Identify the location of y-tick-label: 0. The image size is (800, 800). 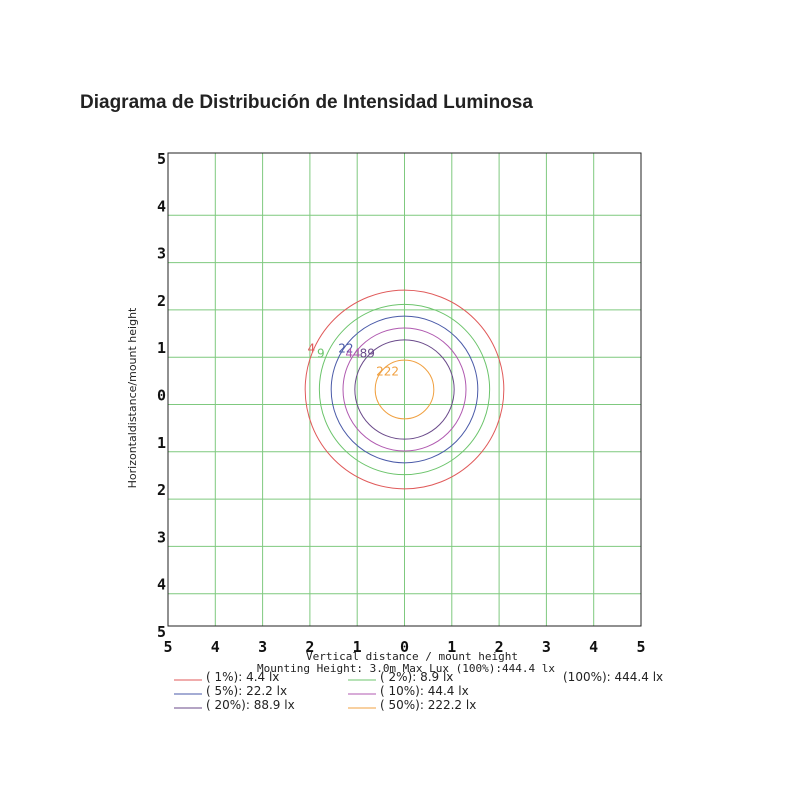
(161, 396).